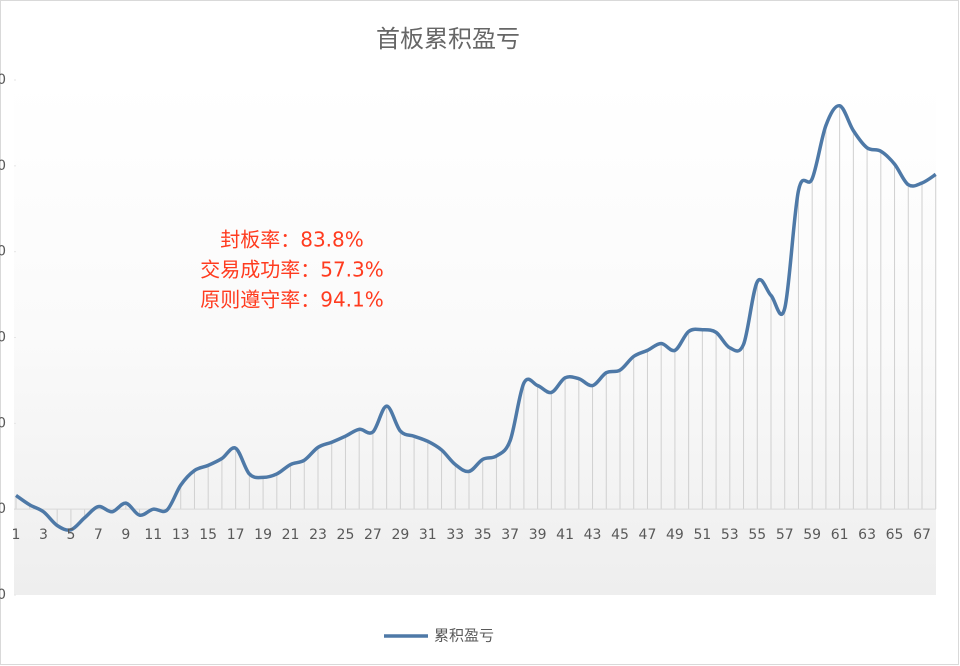  Describe the element at coordinates (153, 535) in the screenshot. I see `x-tick-label: 11` at that location.